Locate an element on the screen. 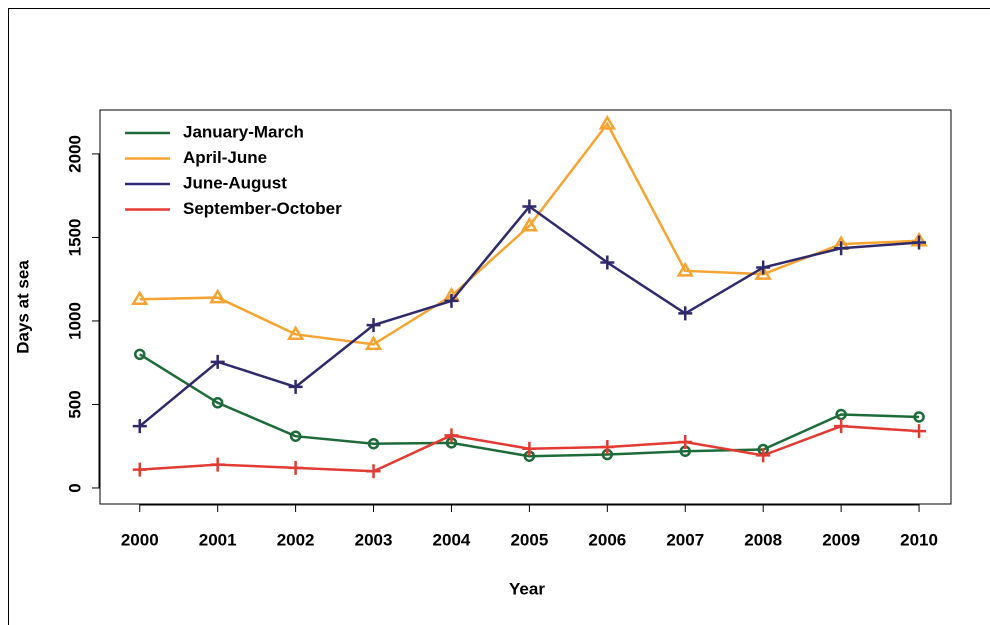 The height and width of the screenshot is (625, 990). x-axis-label: Year is located at coordinates (527, 588).